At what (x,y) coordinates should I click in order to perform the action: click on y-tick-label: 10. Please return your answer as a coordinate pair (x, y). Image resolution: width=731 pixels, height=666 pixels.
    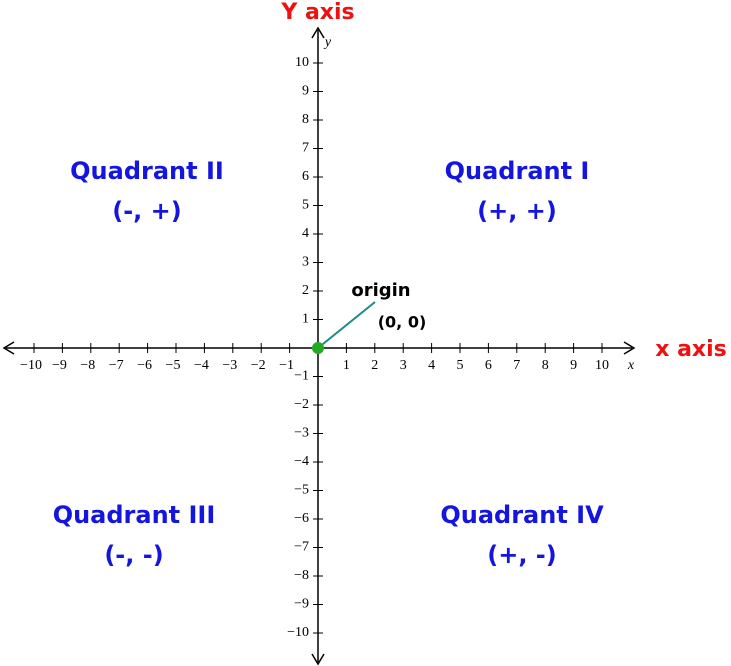
    Looking at the image, I should click on (302, 62).